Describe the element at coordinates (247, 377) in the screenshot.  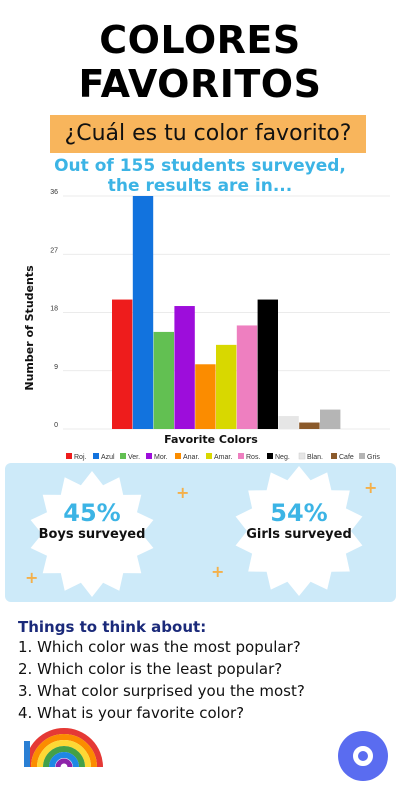
I see `bar-ros` at that location.